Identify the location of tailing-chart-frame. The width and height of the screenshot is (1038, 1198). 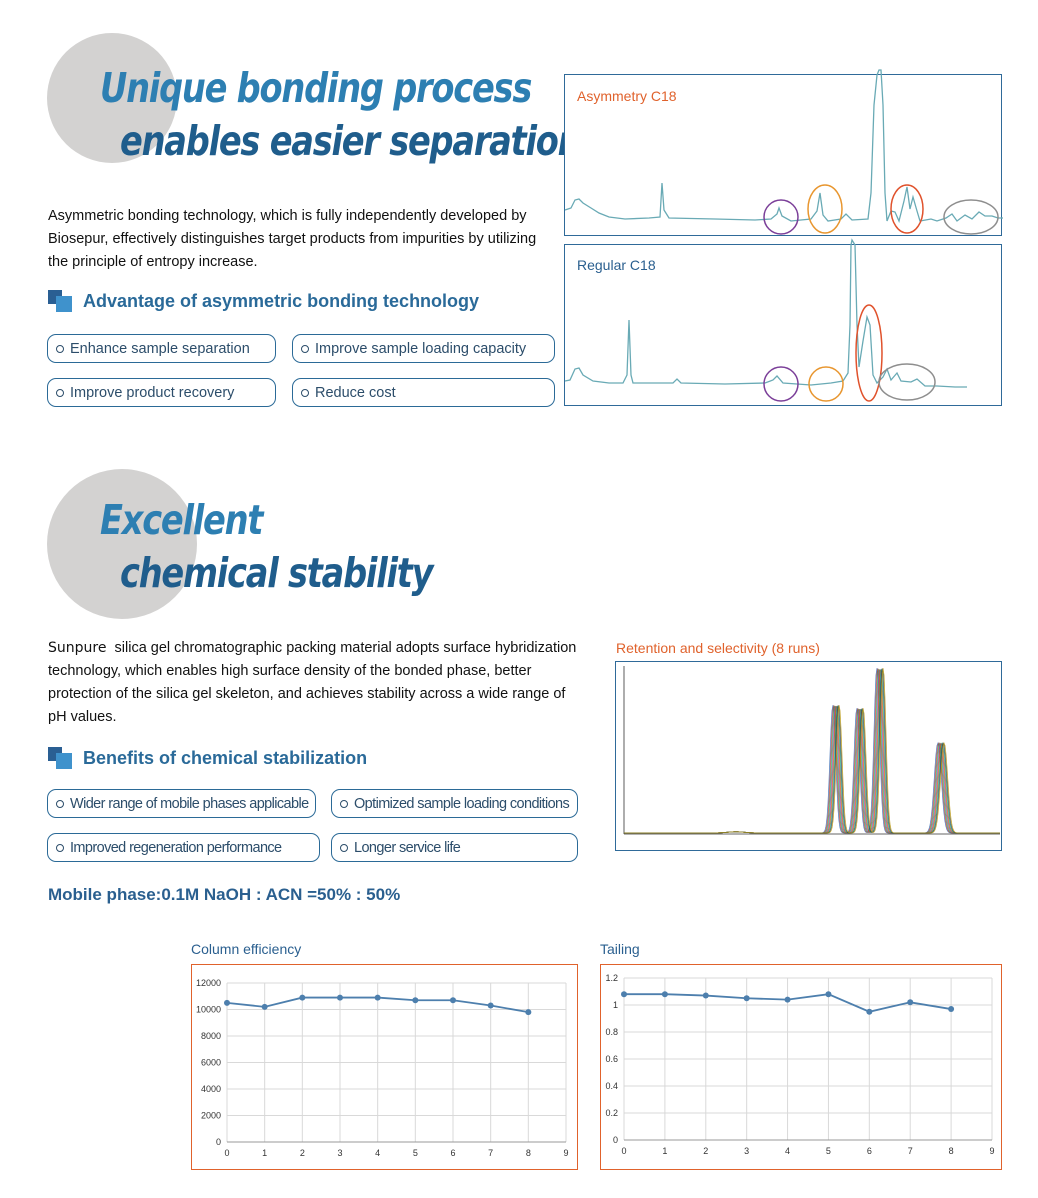
(801, 1067).